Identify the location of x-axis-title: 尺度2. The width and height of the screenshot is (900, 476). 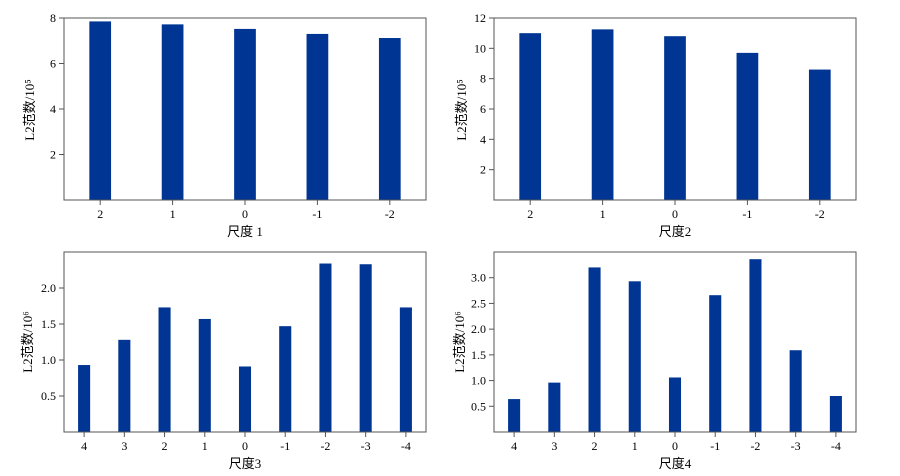
(675, 231).